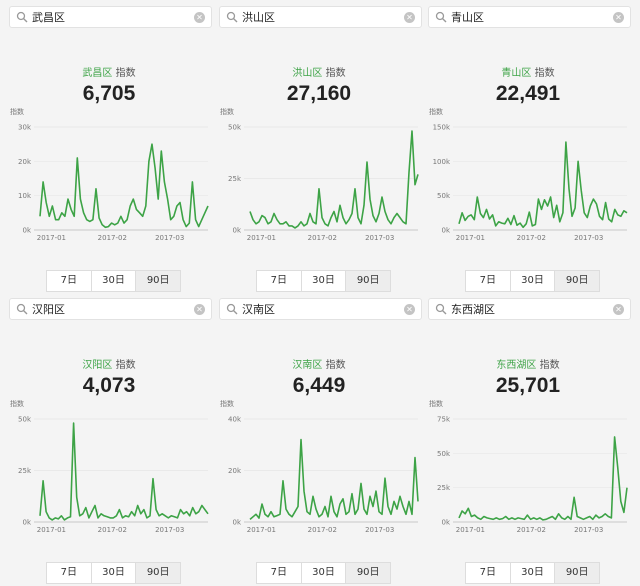  What do you see at coordinates (109, 93) in the screenshot?
I see `index-value: 6,705` at bounding box center [109, 93].